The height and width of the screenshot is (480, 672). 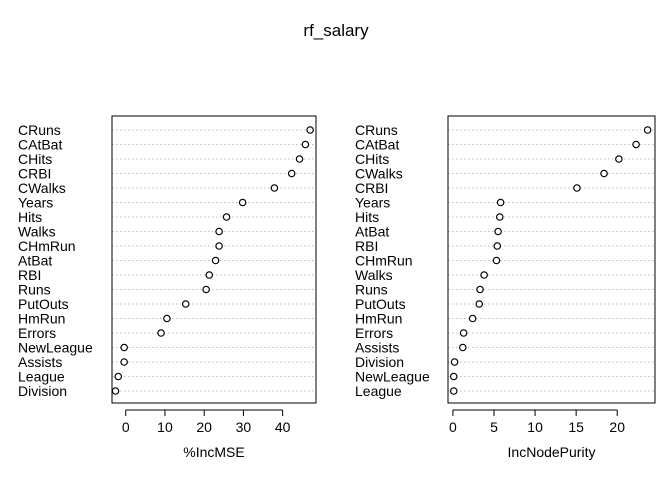 What do you see at coordinates (213, 452) in the screenshot?
I see `x-axis-label-inc-mse: %IncMSE` at bounding box center [213, 452].